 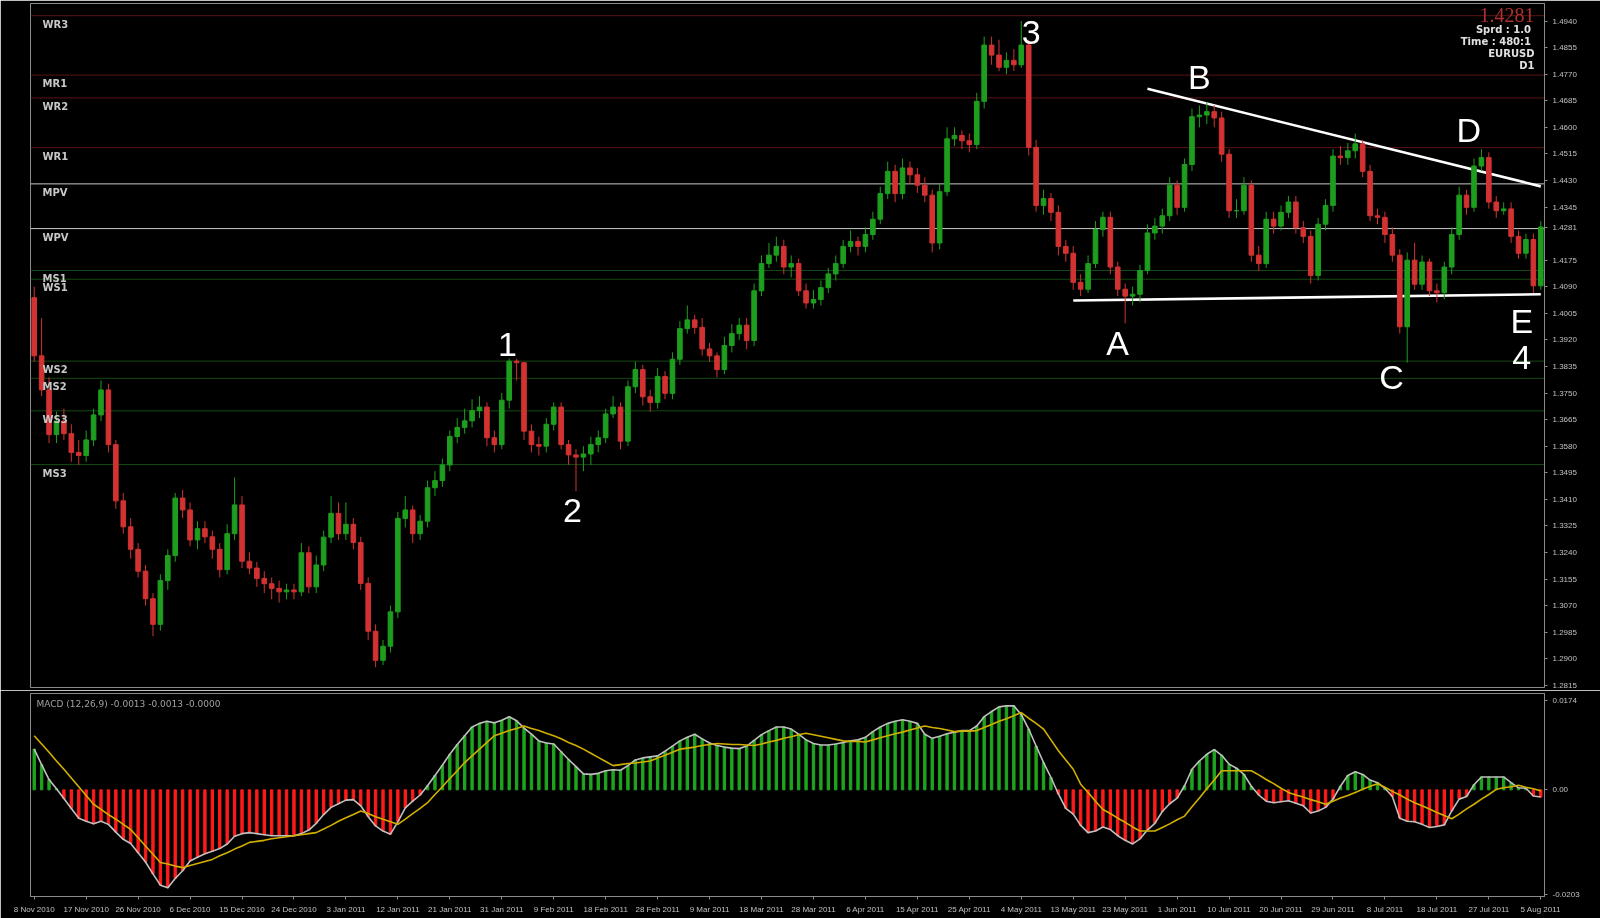 What do you see at coordinates (55, 84) in the screenshot?
I see `ref-line-label: MR1` at bounding box center [55, 84].